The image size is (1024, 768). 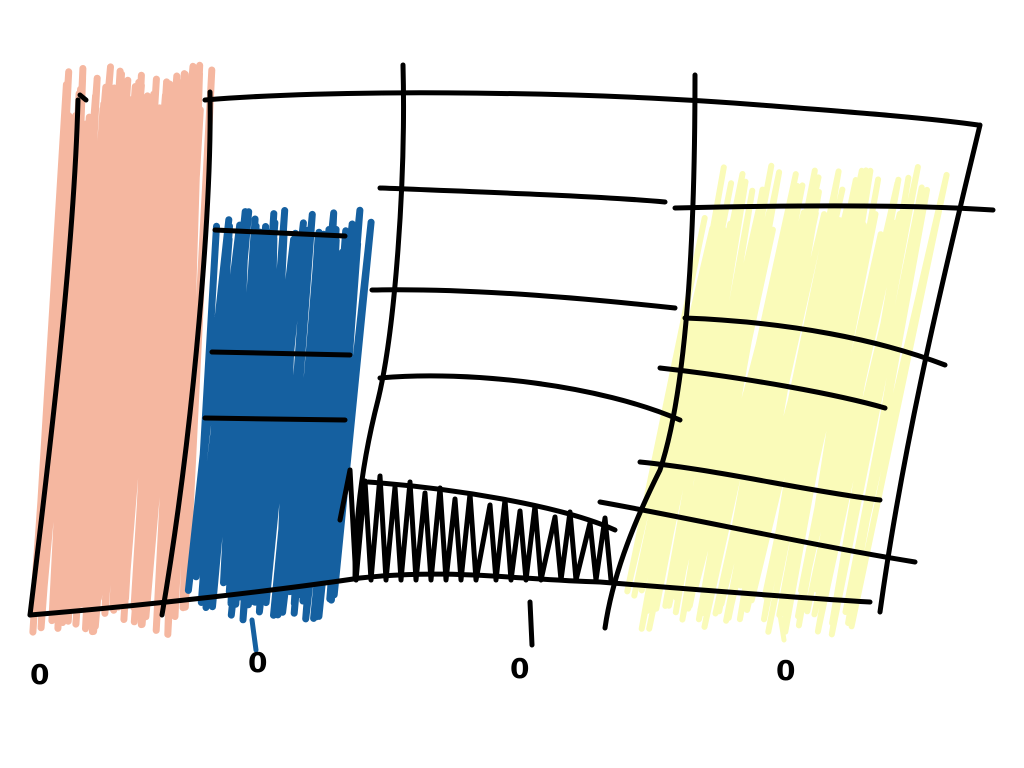 What do you see at coordinates (412, 668) in the screenshot?
I see `bottom-labels: 0 0 0 0` at bounding box center [412, 668].